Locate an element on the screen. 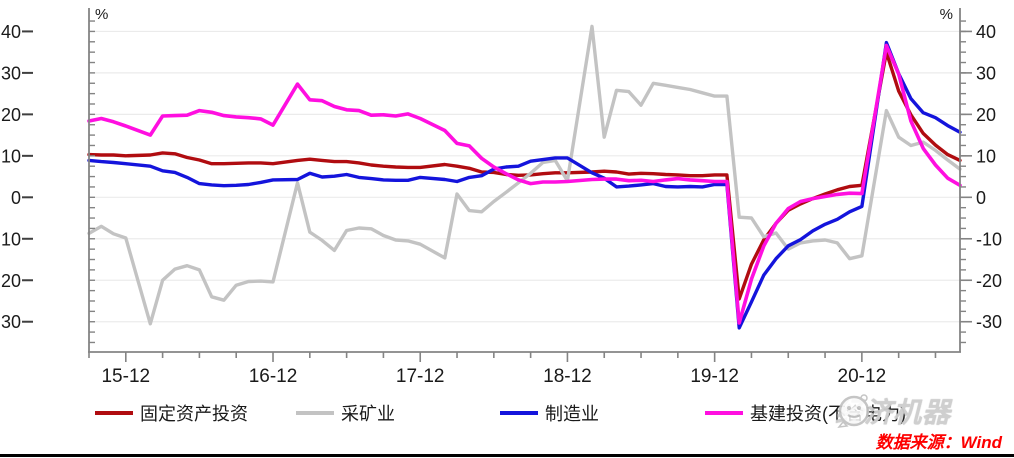 The image size is (1014, 458). legend-swatch-manufacturing is located at coordinates (519, 413).